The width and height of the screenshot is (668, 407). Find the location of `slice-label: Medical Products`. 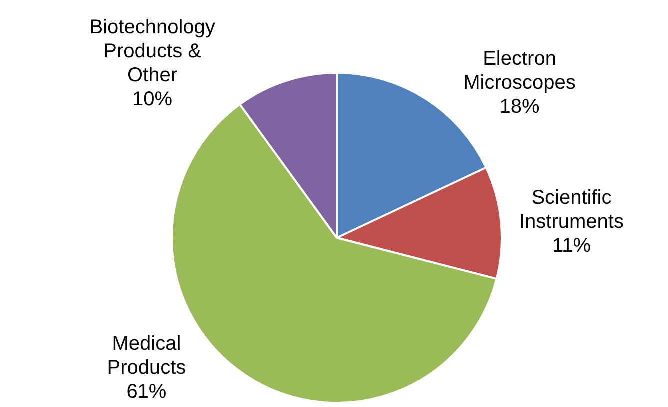

slice-label: Medical Products is located at coordinates (146, 356).